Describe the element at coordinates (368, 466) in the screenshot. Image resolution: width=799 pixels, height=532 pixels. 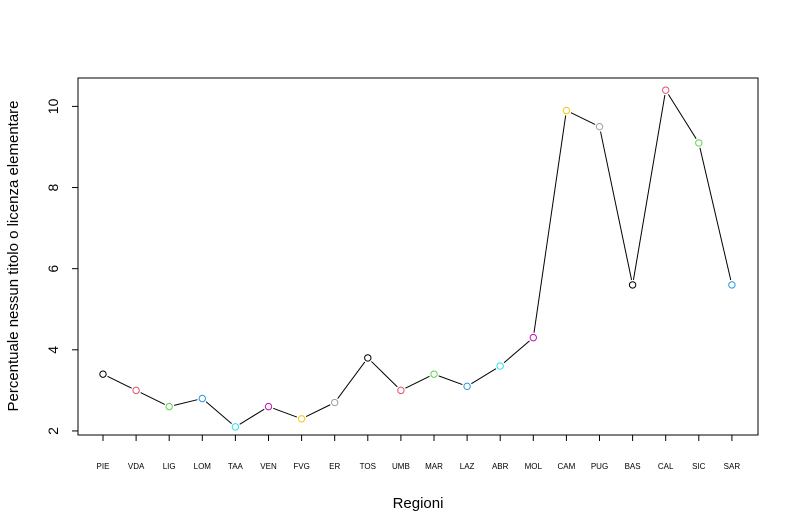
I see `x-tick-label: TOS` at that location.